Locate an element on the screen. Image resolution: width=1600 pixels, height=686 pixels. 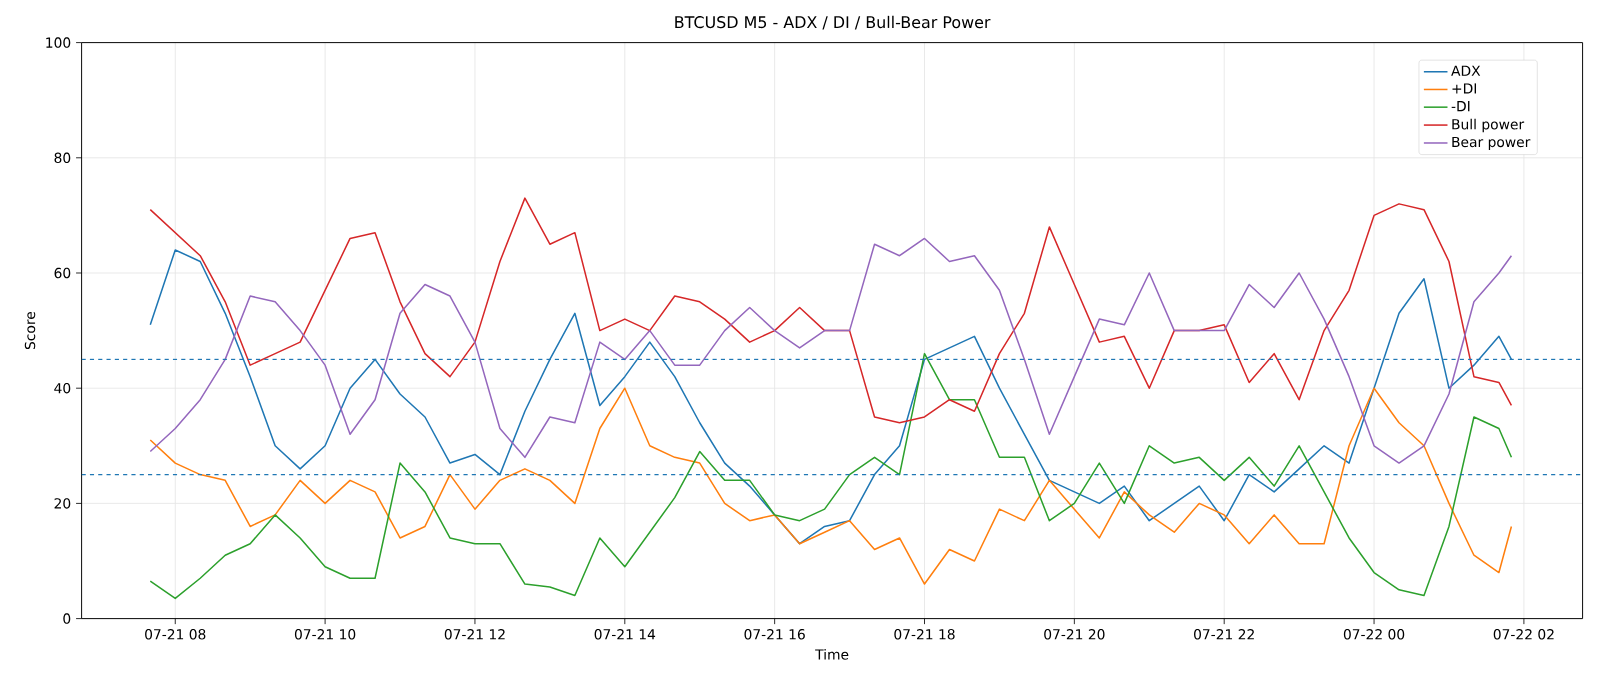
x-tick-label: 07-21 12 is located at coordinates (474, 634).